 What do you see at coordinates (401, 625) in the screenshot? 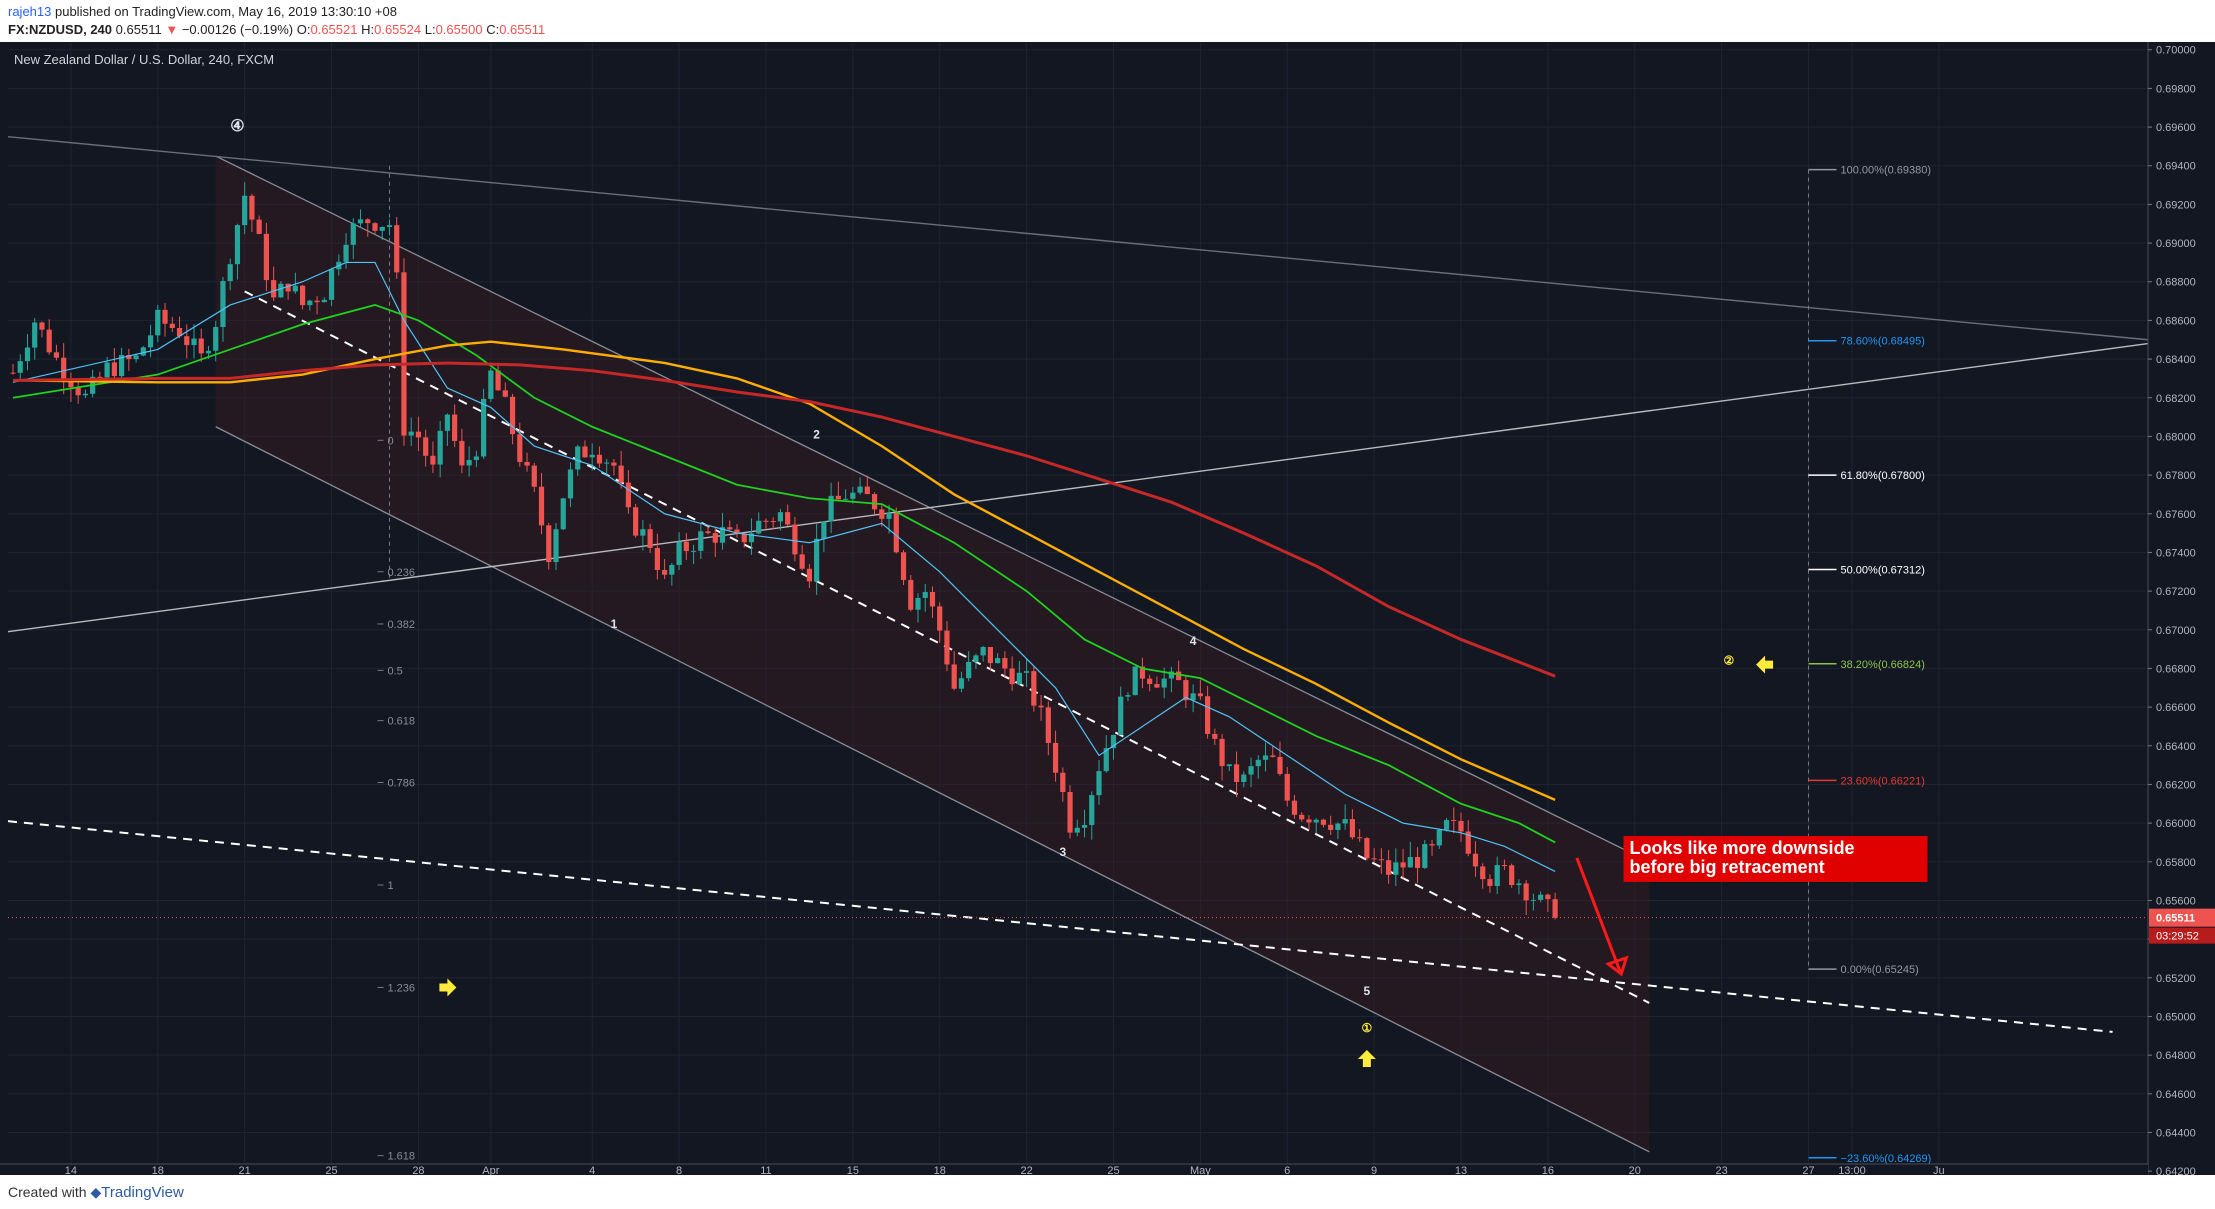
I see `fib-ext-label: 0.382` at bounding box center [401, 625].